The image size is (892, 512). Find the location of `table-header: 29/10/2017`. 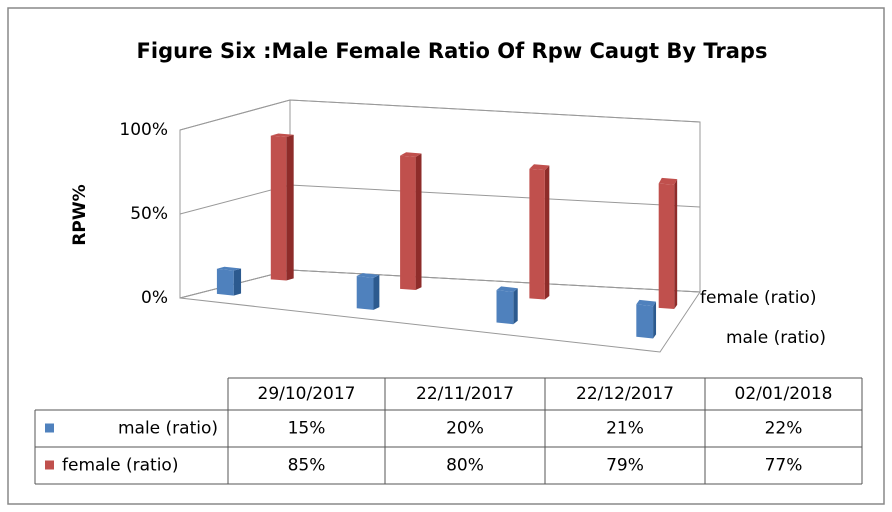

table-header: 29/10/2017 is located at coordinates (307, 394).